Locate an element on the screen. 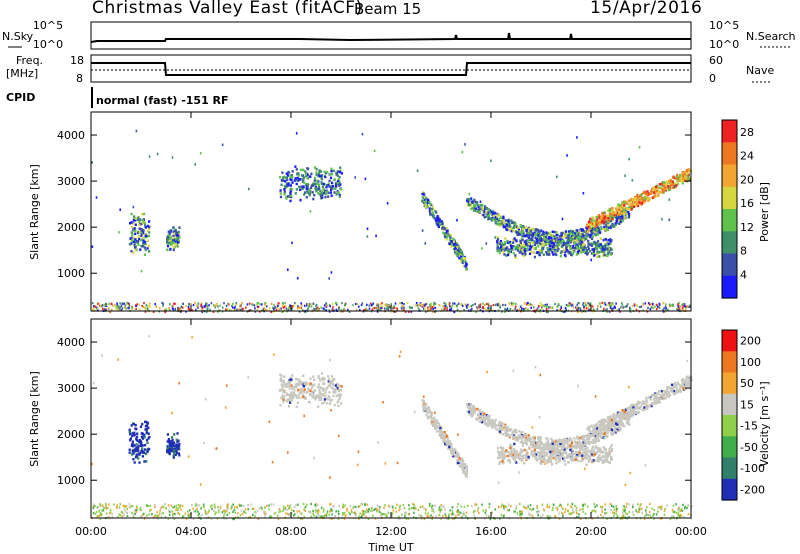 The image size is (800, 554). colorbar-swatch is located at coordinates (729, 243).